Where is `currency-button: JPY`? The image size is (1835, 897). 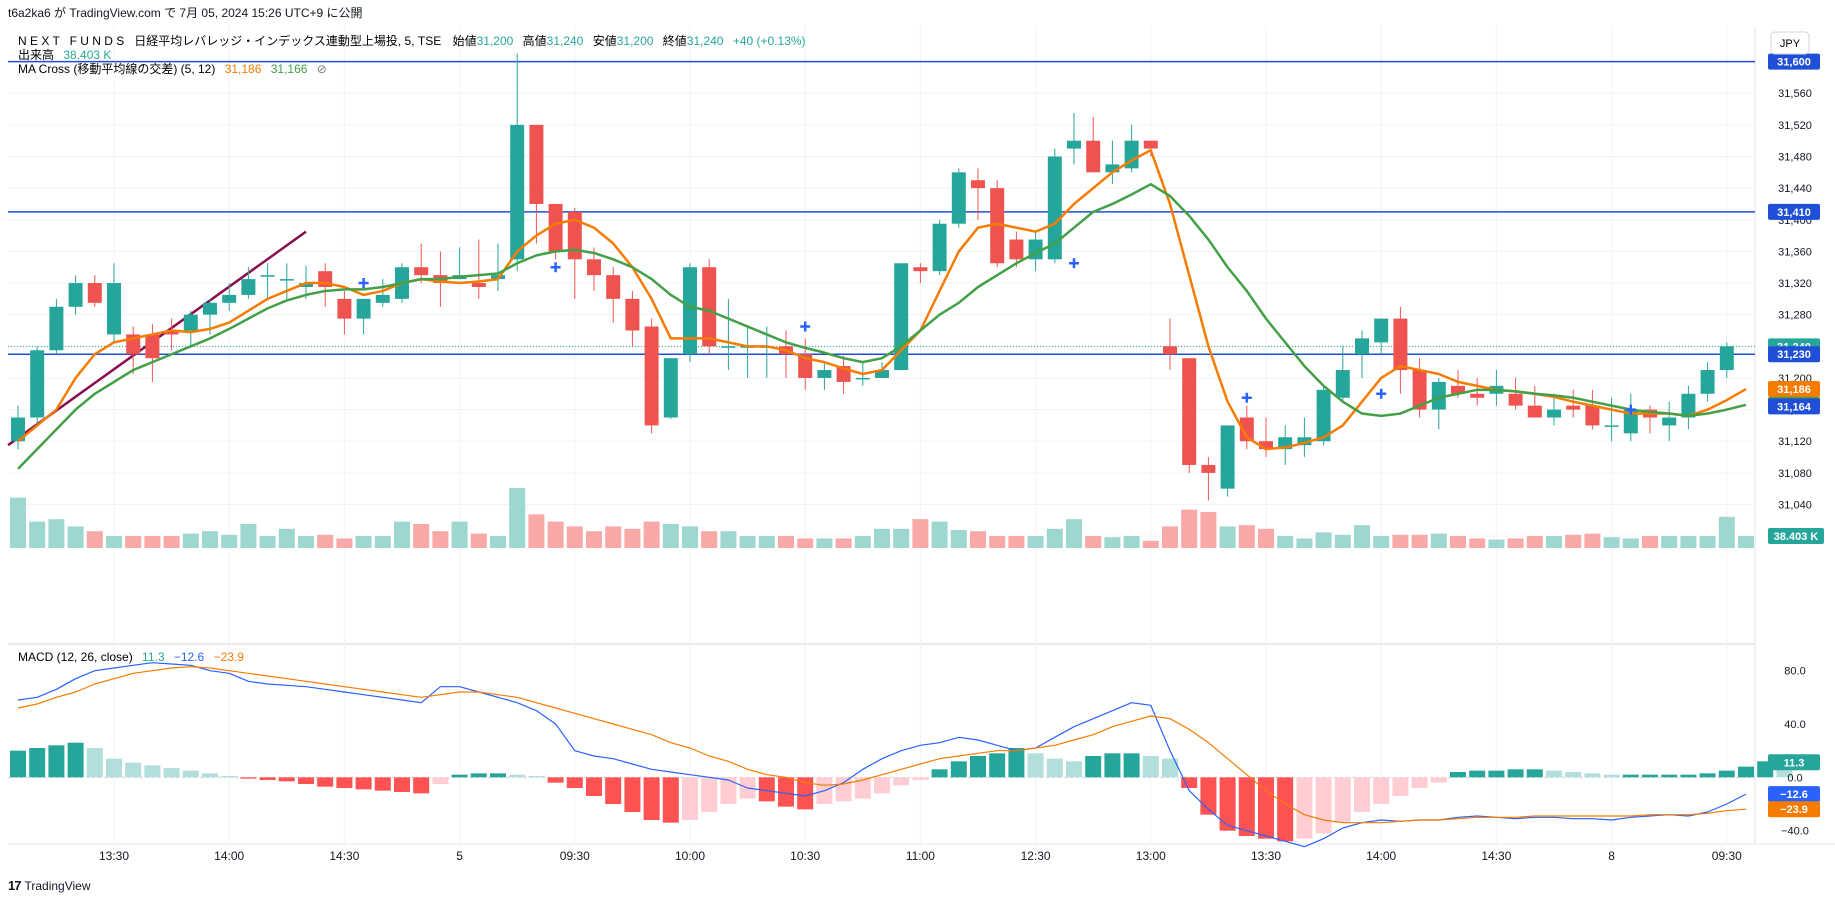
currency-button: JPY is located at coordinates (1790, 43).